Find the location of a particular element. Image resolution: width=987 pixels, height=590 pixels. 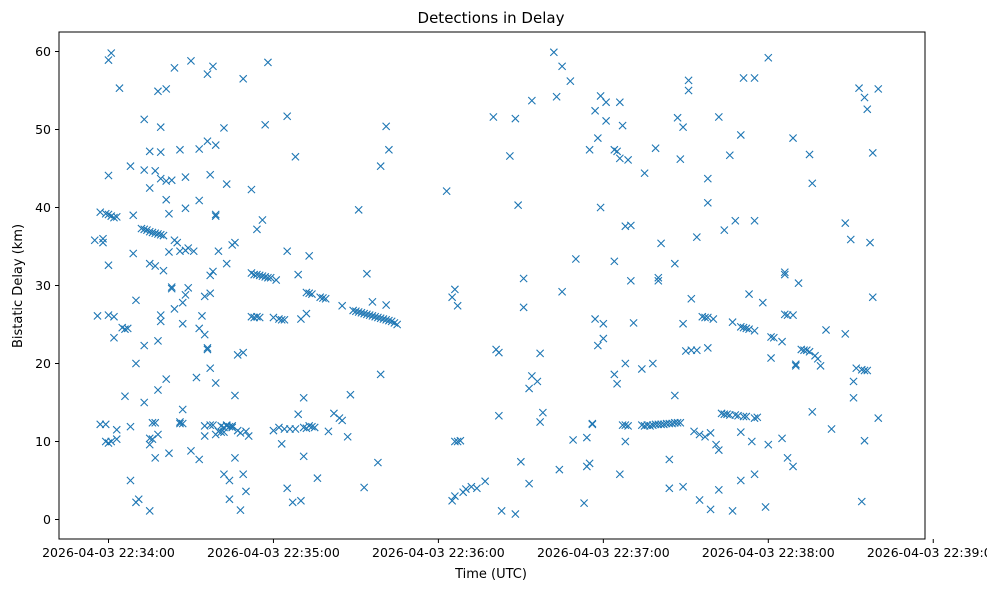

x-tick-label: 2026-04-03 22:34:00 is located at coordinates (108, 552).